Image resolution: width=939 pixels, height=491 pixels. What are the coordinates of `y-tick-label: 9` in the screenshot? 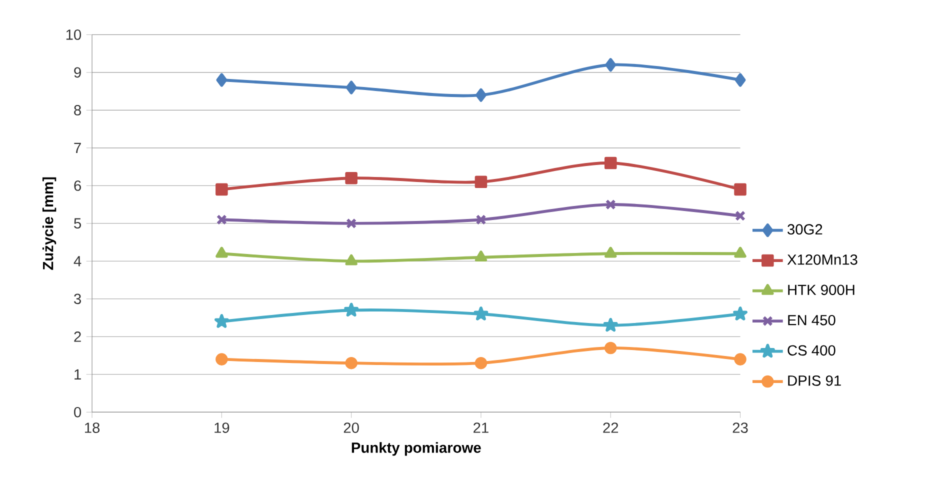 It's located at (77, 72).